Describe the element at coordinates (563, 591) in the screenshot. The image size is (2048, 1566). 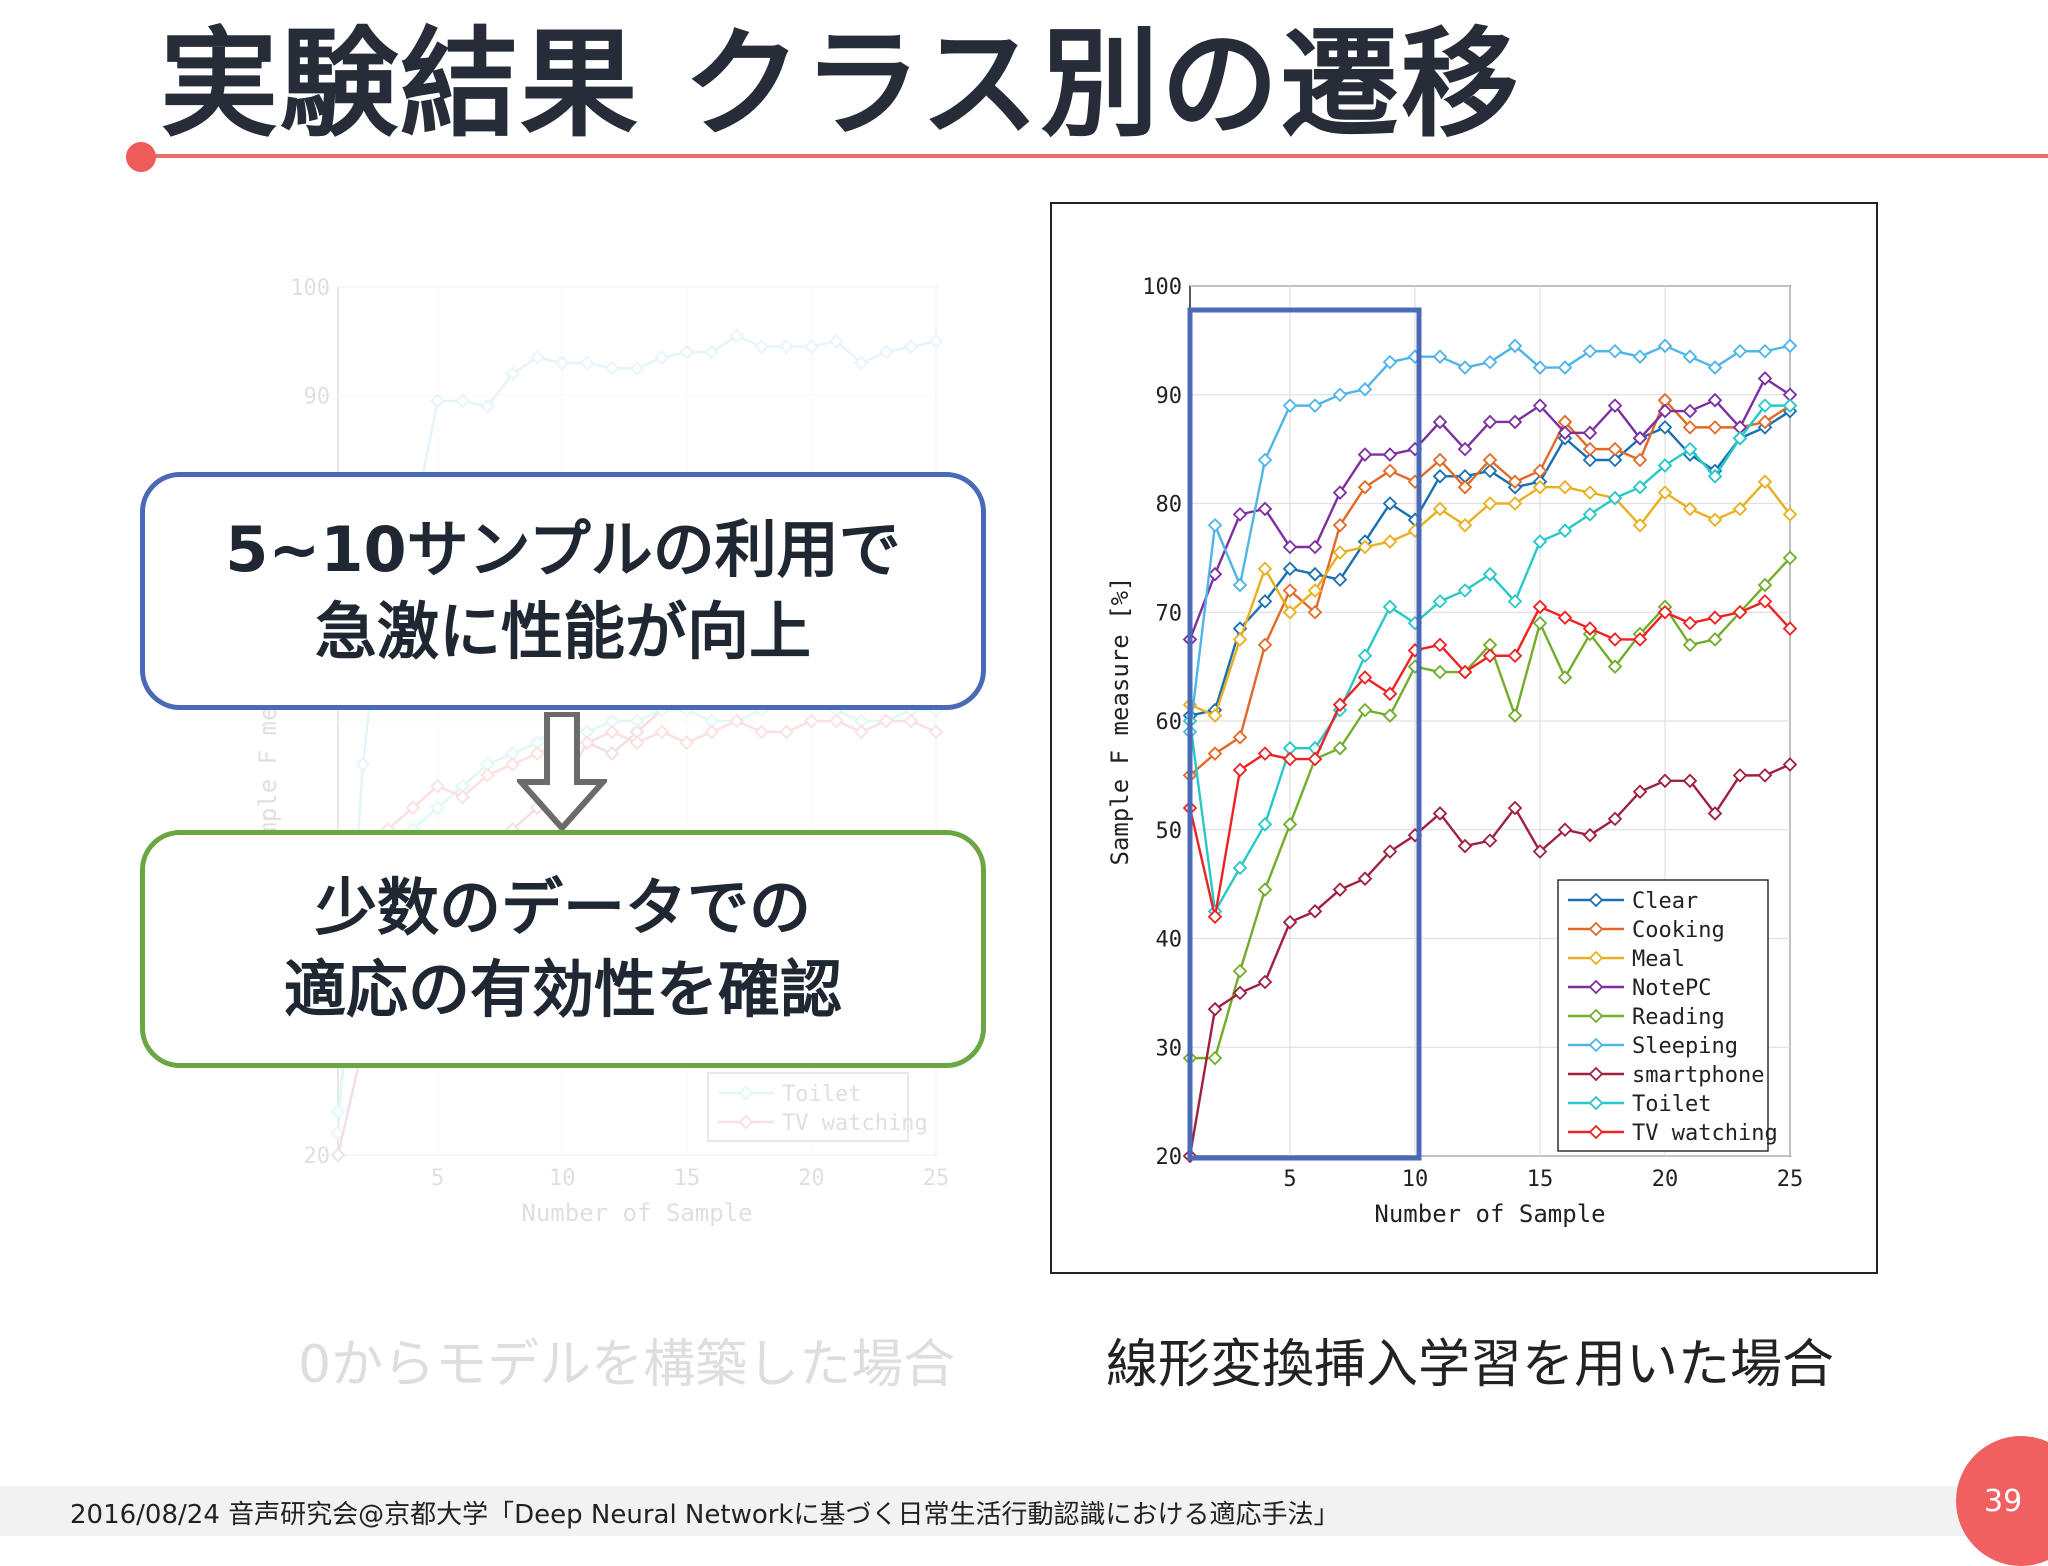
I see `callout-performance-gain: 5~10サンプルの利用で 急激に性能が向上` at that location.